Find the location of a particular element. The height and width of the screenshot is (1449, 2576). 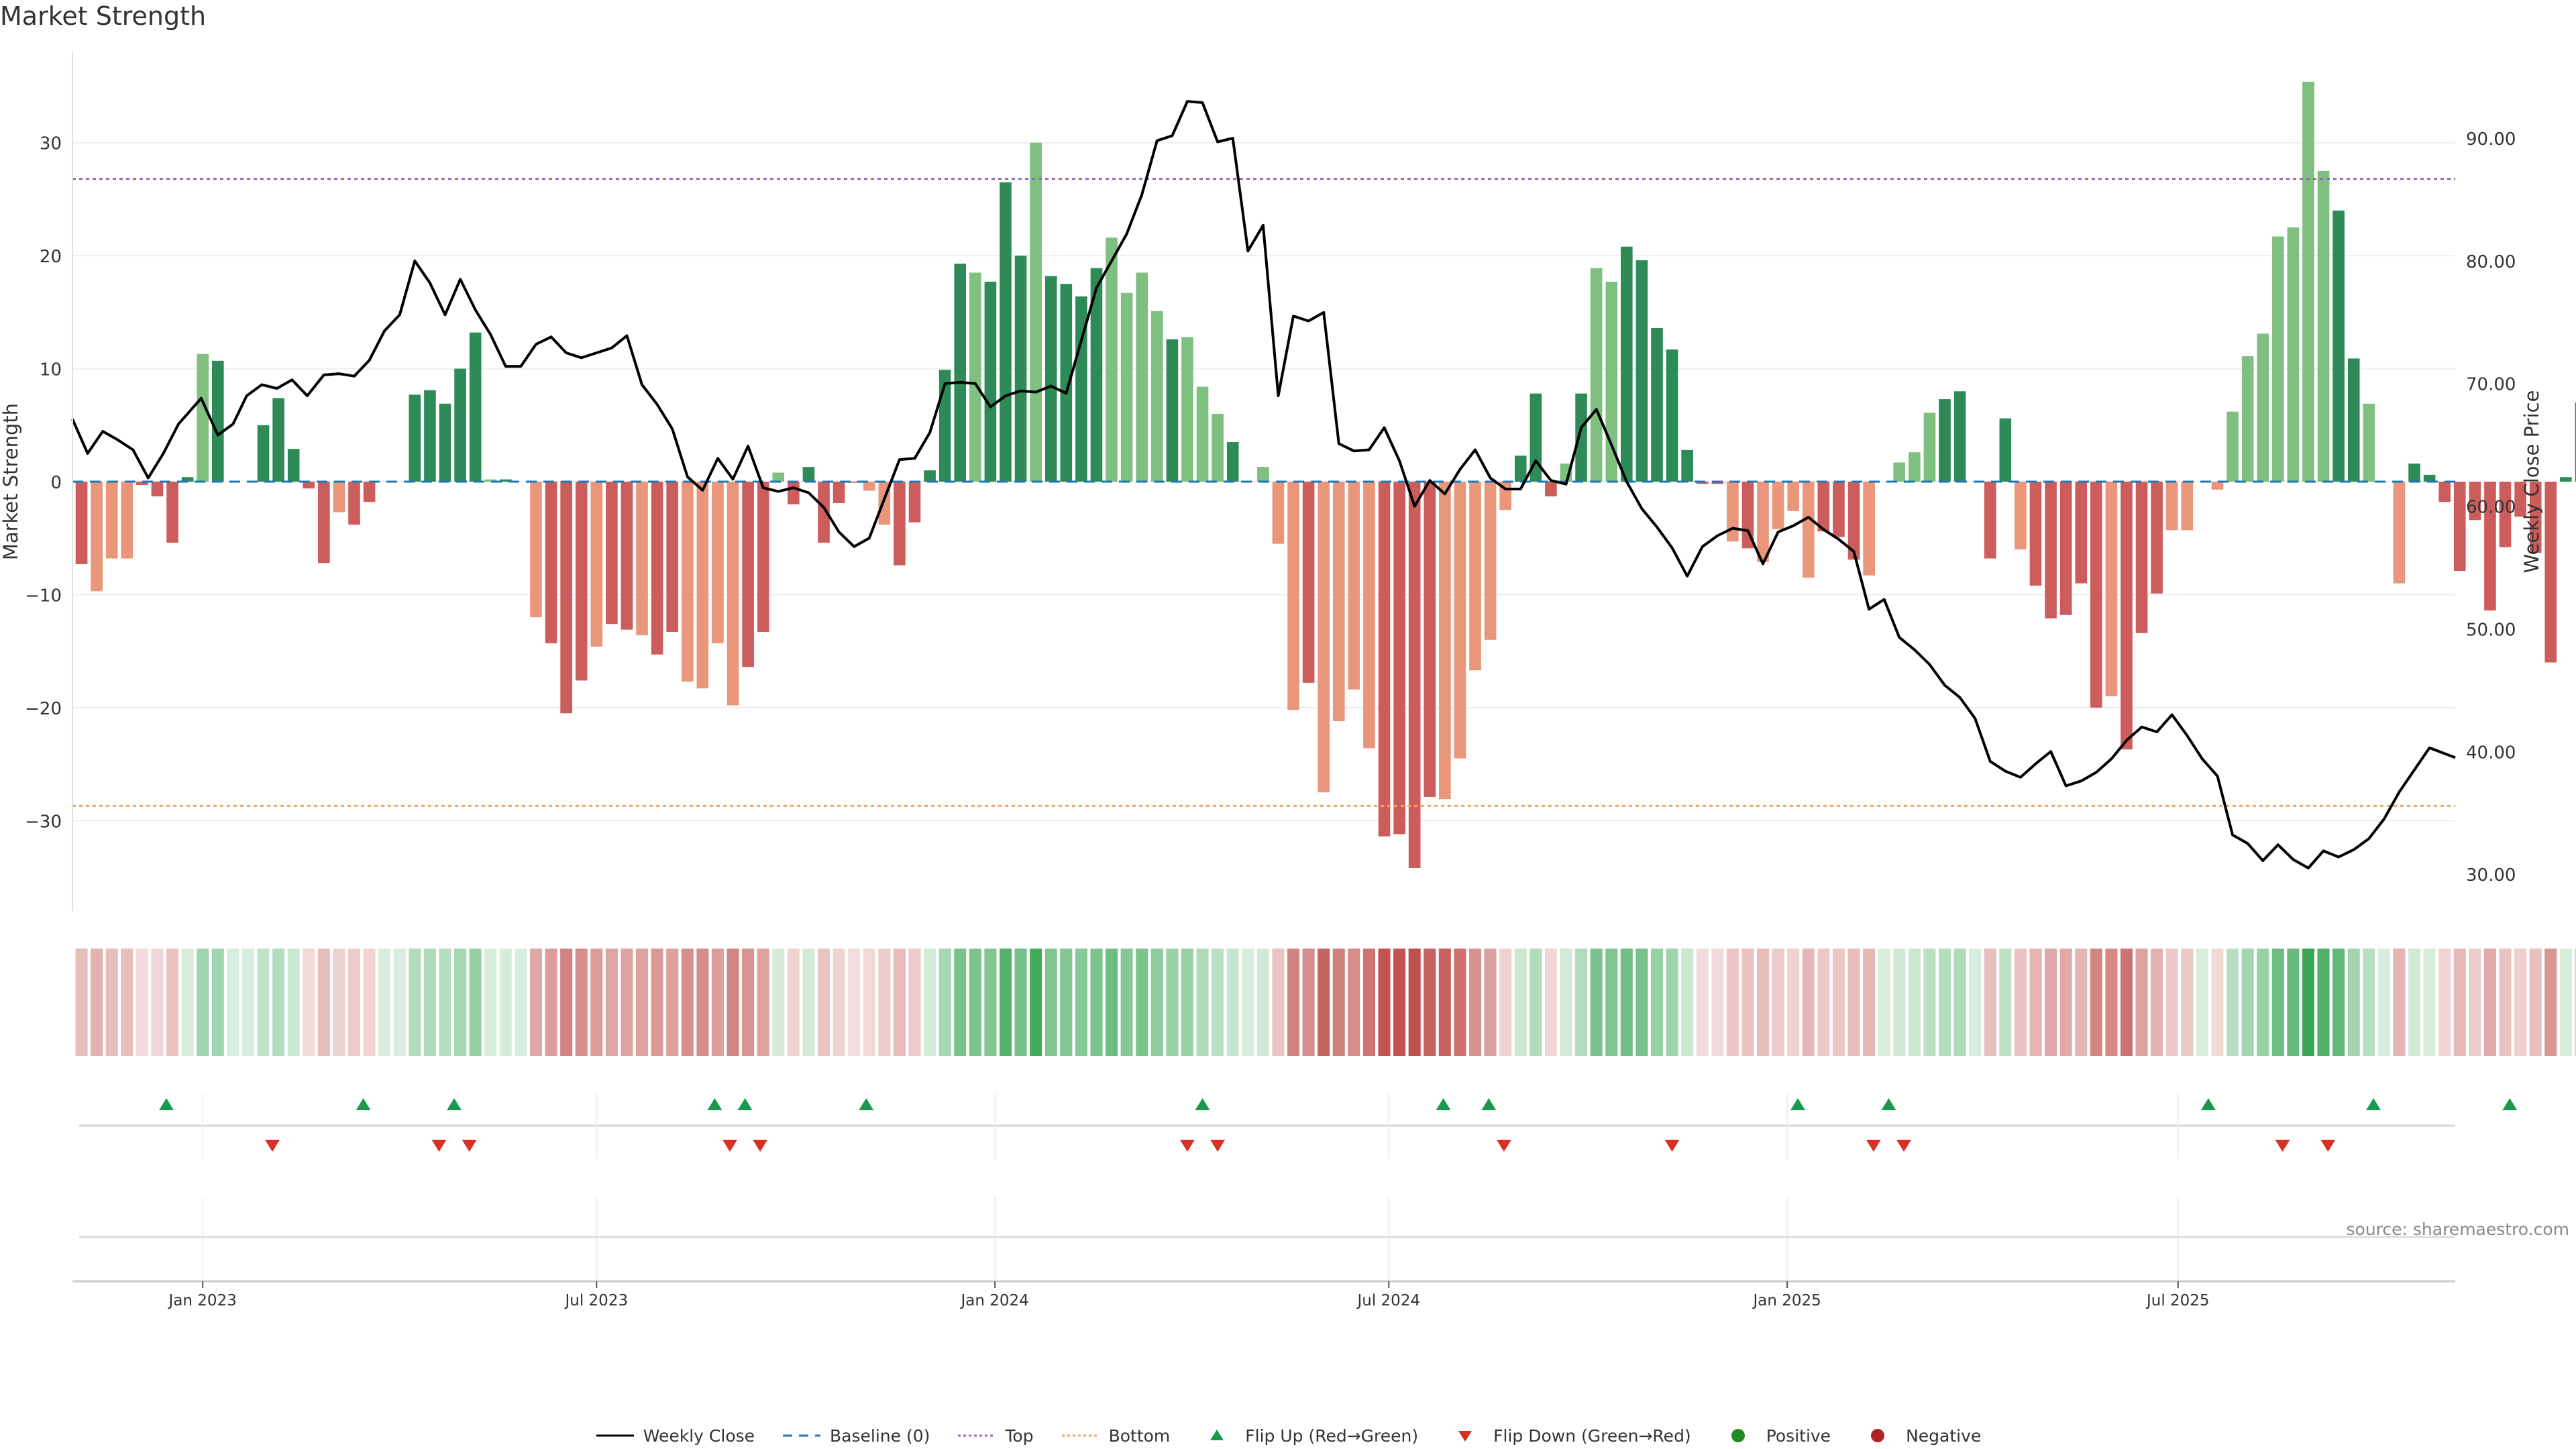

legend-item-flip-up: Flip Up (Red→Green) is located at coordinates (1307, 1436).